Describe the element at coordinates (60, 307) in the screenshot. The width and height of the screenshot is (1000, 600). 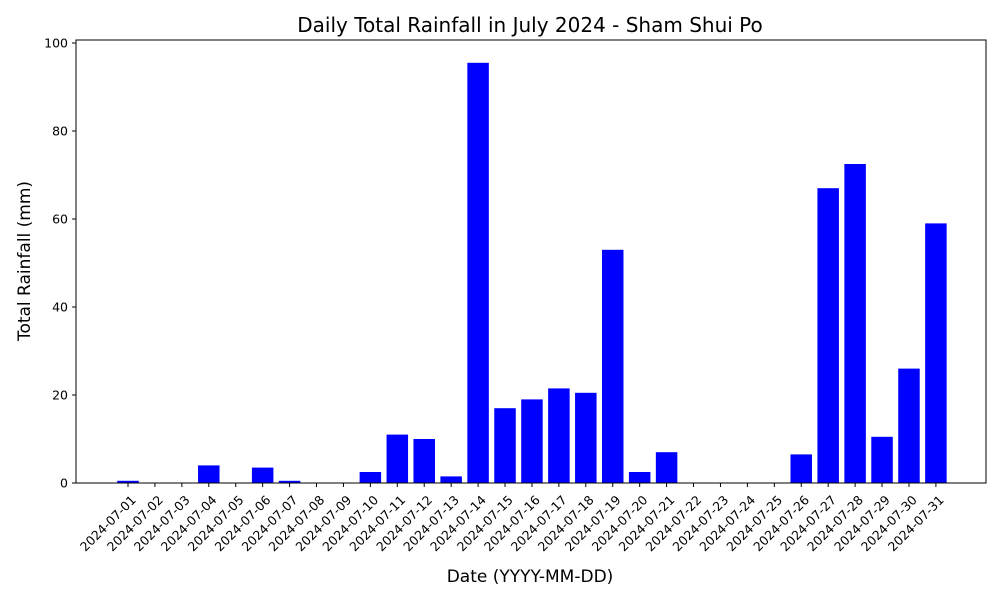
I see `y-tick-label: 40` at that location.